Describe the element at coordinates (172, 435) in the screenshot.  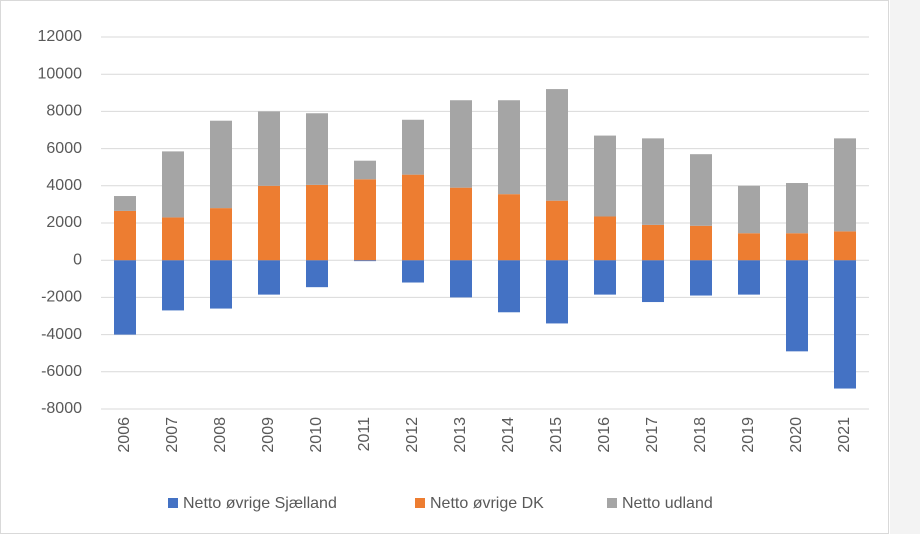
I see `x-tick-label: 2007` at that location.